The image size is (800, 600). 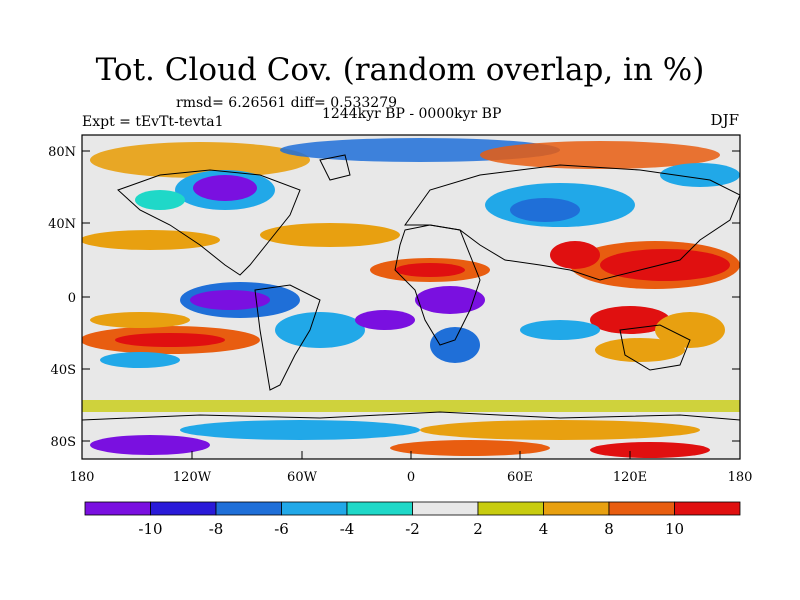 I want to click on eurasia-coast, so click(x=572, y=222).